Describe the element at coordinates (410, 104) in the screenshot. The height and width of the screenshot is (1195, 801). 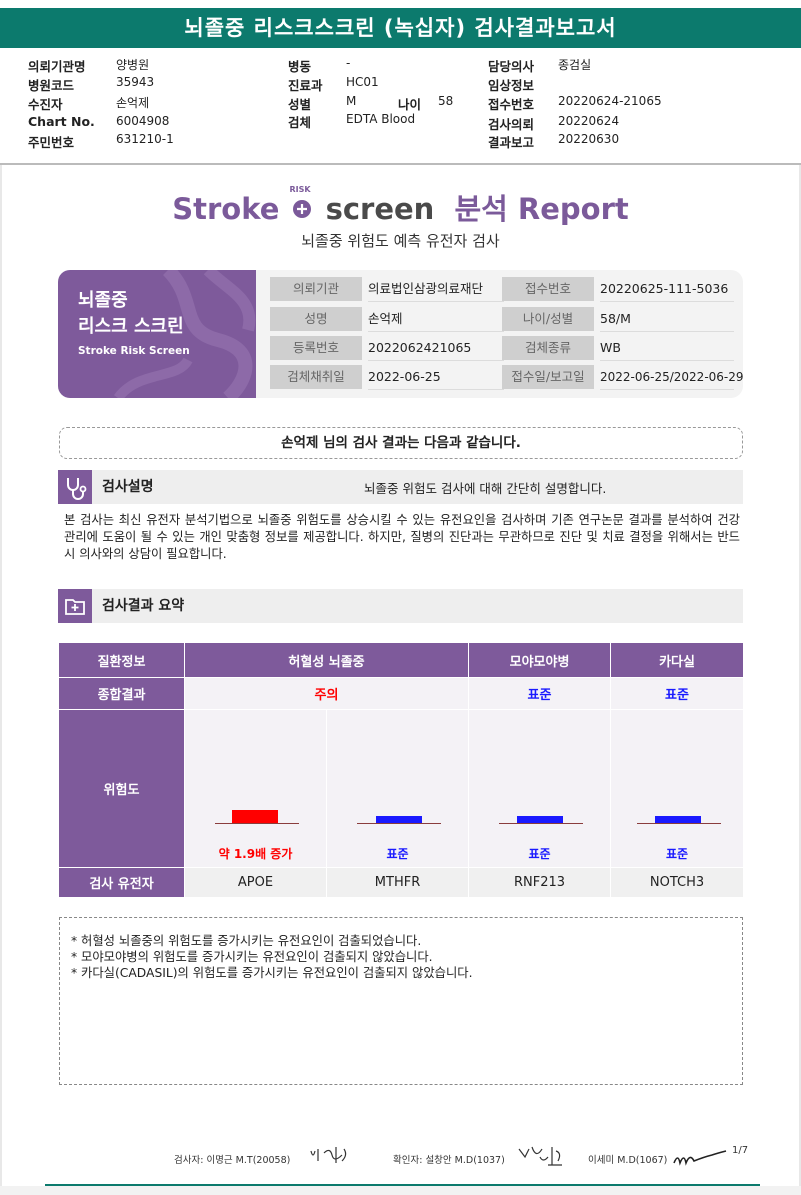
I see `age-label: 나이` at that location.